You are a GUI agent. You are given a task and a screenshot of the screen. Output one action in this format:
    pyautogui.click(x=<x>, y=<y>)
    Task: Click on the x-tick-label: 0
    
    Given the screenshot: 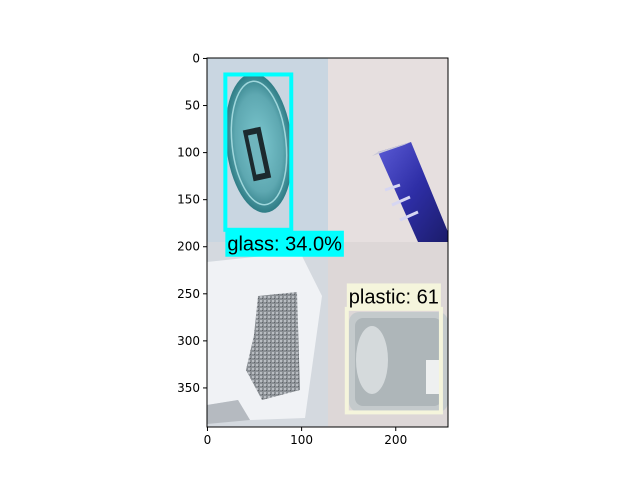 What is the action you would take?
    pyautogui.click(x=208, y=440)
    